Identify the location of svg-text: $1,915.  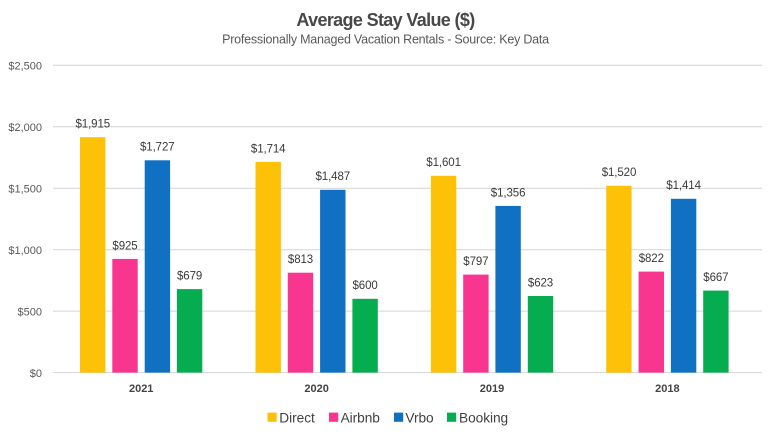
(93, 125).